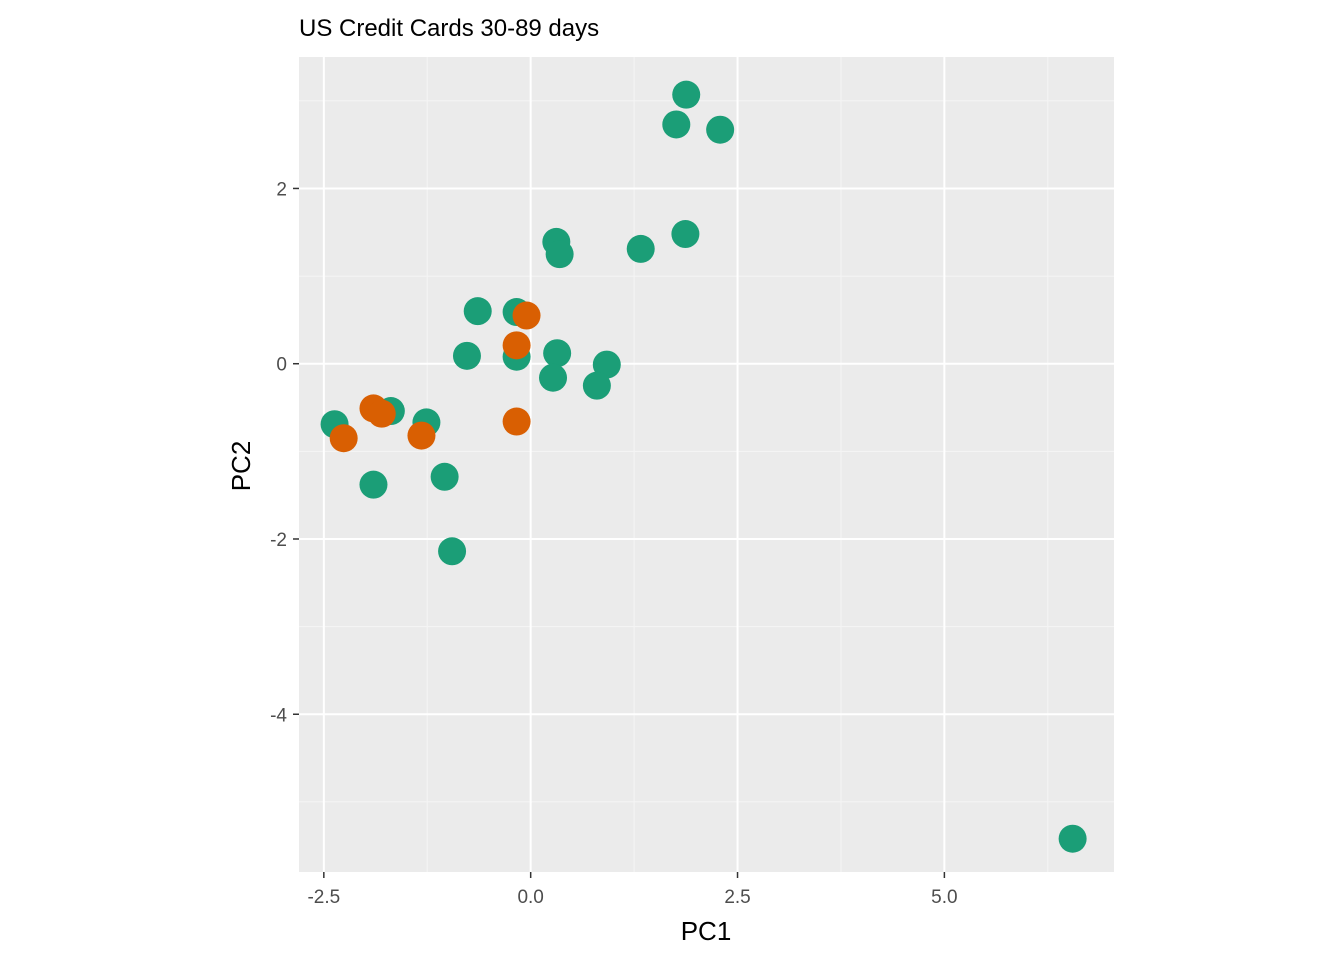 The image size is (1344, 960). Describe the element at coordinates (278, 715) in the screenshot. I see `y-tick-label: -4` at that location.